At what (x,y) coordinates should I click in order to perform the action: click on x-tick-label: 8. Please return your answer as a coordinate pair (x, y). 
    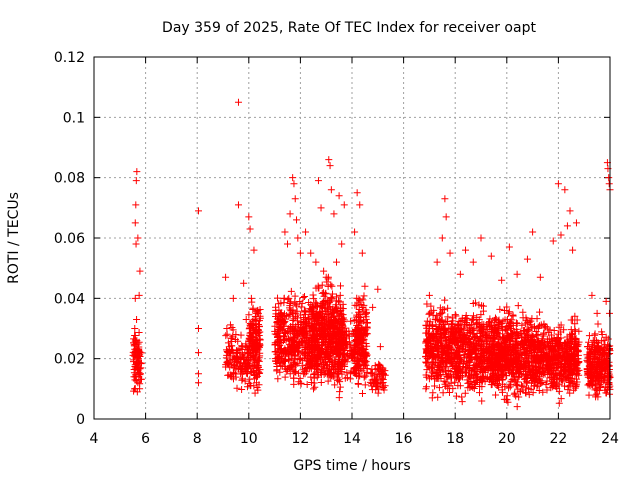
    Looking at the image, I should click on (197, 439).